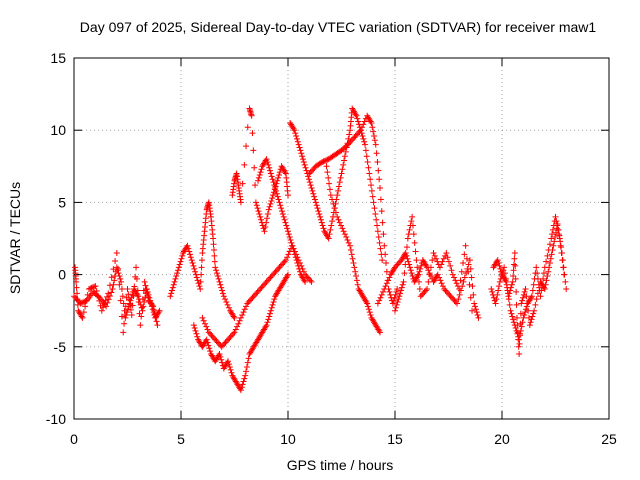  Describe the element at coordinates (395, 439) in the screenshot. I see `x-tick-label: 15` at that location.